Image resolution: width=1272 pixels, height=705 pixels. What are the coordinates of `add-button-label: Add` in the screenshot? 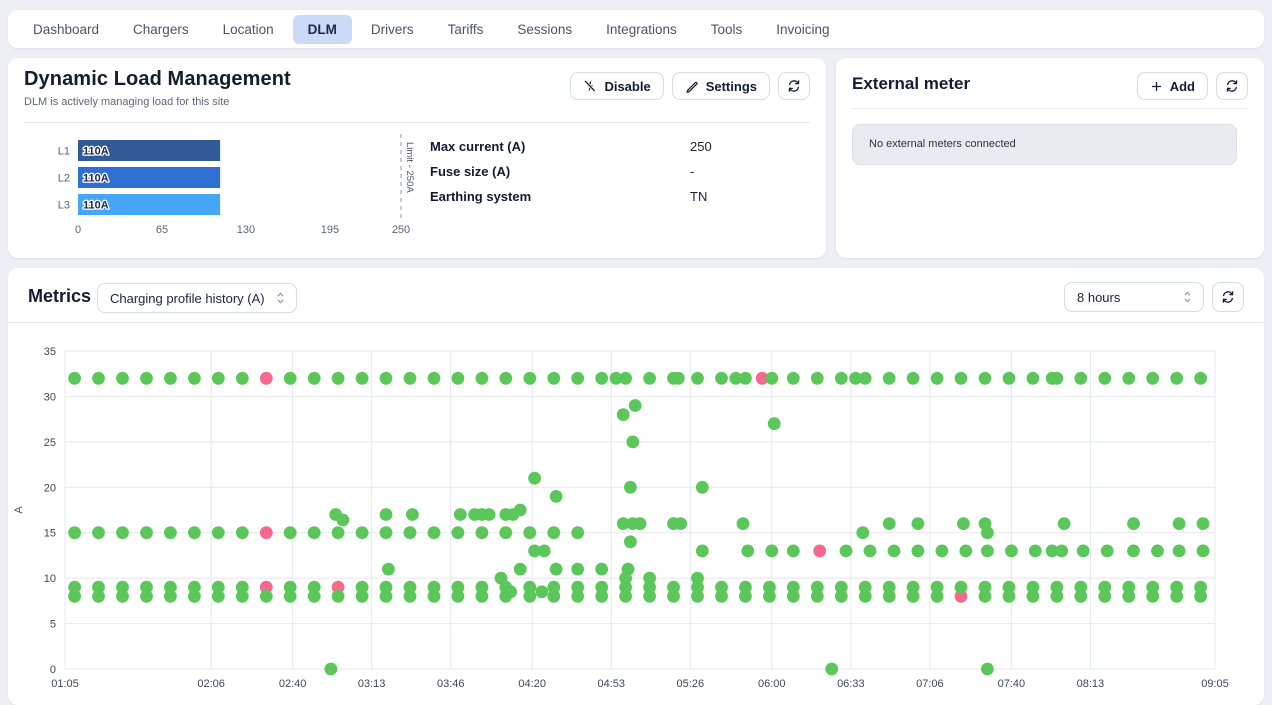 It's located at (1182, 86).